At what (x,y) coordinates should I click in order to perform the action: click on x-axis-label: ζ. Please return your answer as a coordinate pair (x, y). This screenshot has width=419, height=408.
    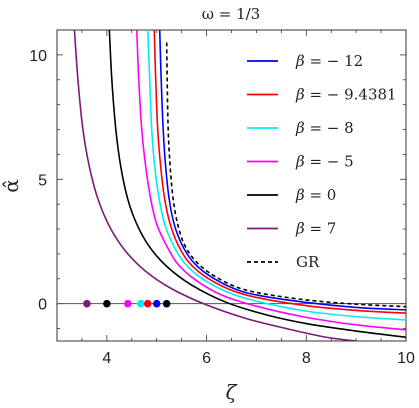
    Looking at the image, I should click on (232, 392).